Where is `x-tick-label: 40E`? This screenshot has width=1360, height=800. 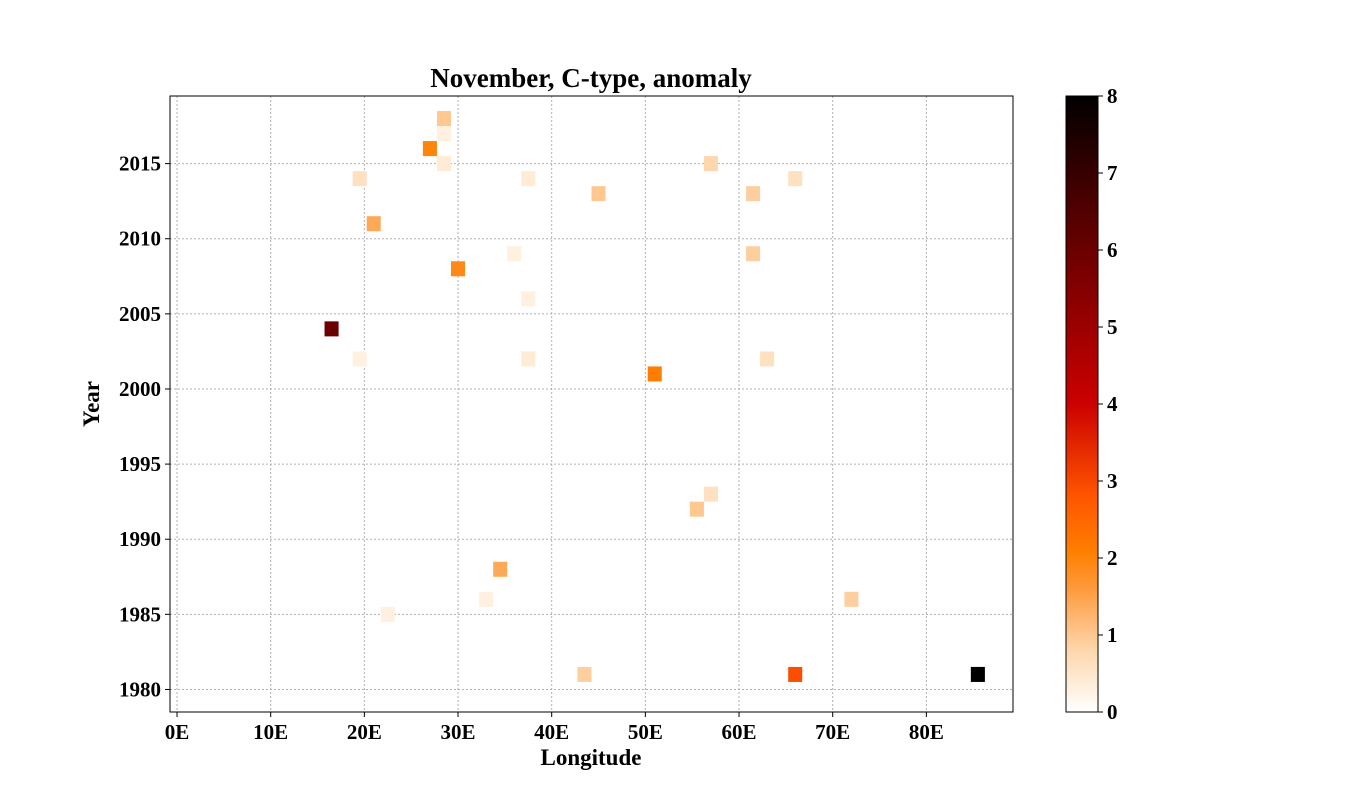 x-tick-label: 40E is located at coordinates (551, 732).